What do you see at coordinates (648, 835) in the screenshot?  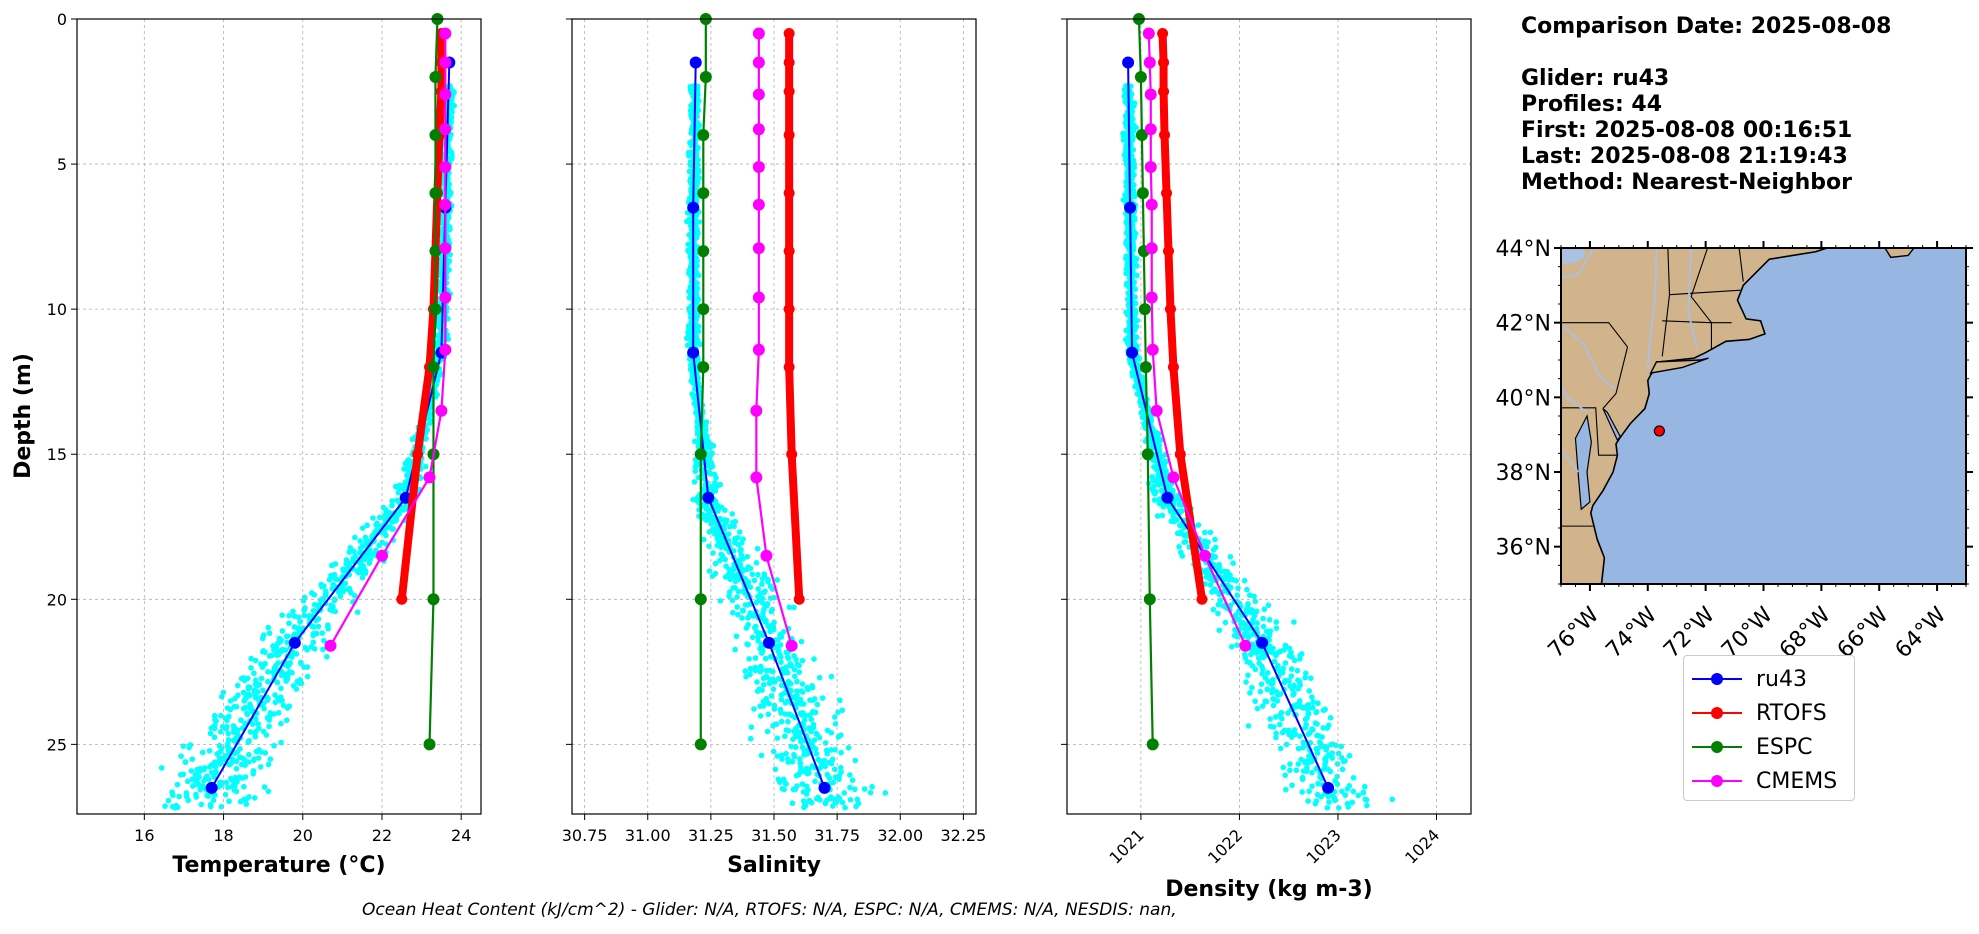 I see `x-tick-label: 31.00` at bounding box center [648, 835].